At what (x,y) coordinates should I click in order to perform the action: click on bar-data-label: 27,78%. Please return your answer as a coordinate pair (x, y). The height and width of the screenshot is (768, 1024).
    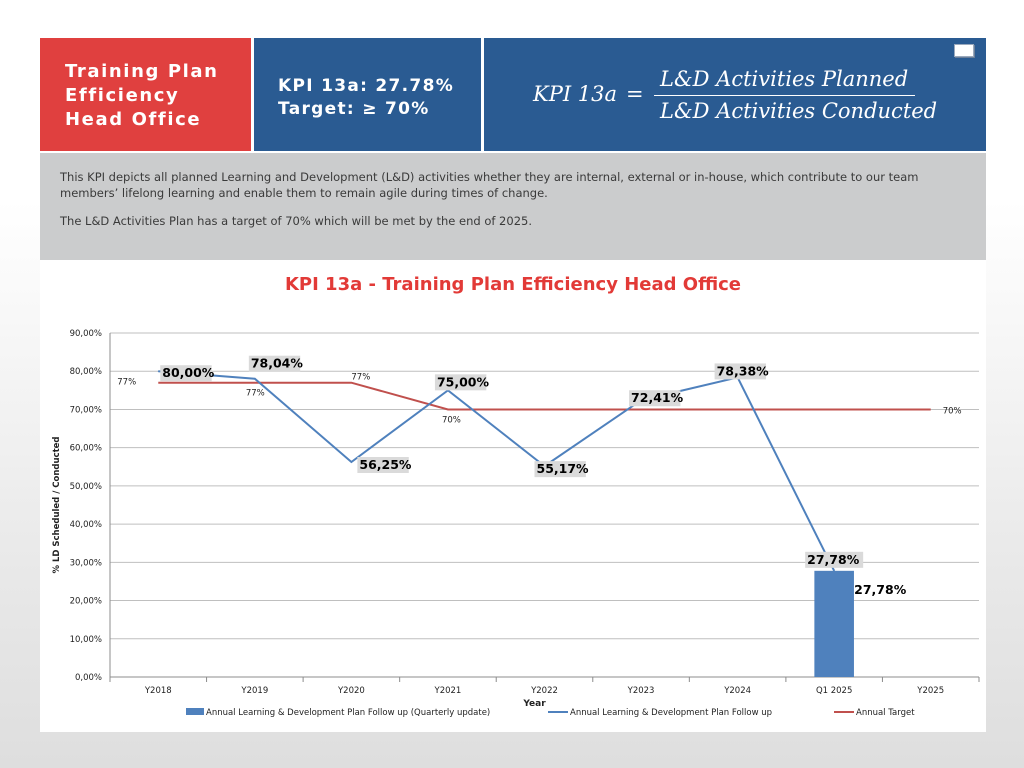
    Looking at the image, I should click on (833, 559).